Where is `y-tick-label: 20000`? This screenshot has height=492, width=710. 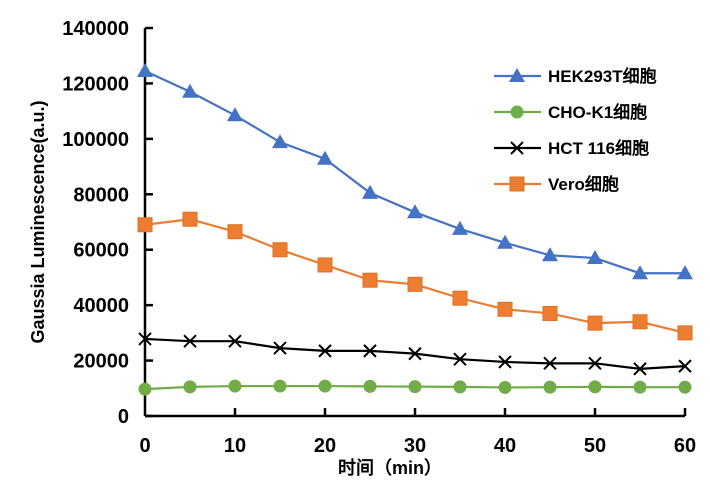
y-tick-label: 20000 is located at coordinates (101, 362).